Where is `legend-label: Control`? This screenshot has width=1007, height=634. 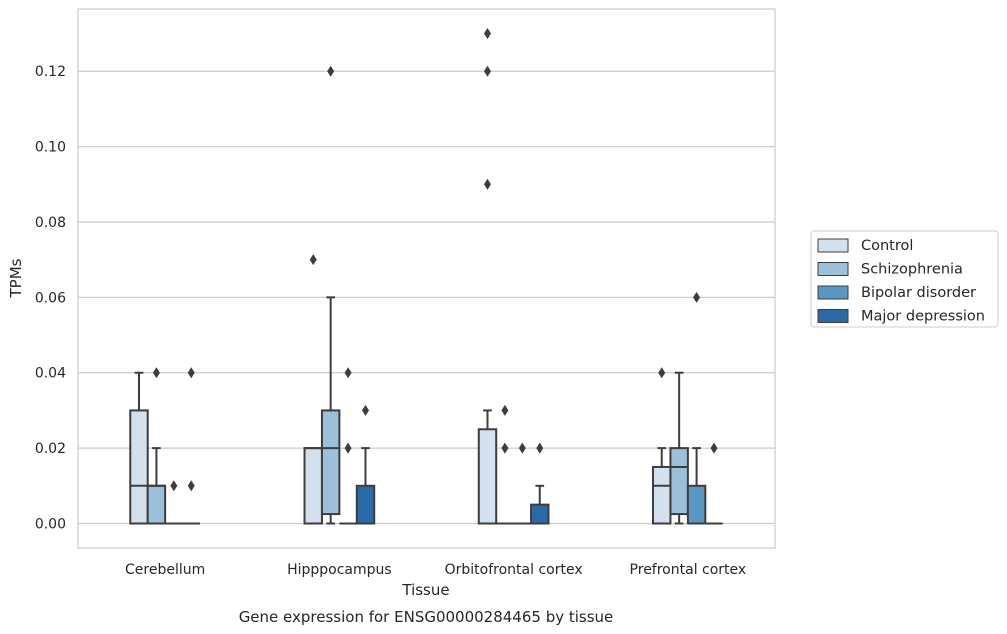 legend-label: Control is located at coordinates (887, 246).